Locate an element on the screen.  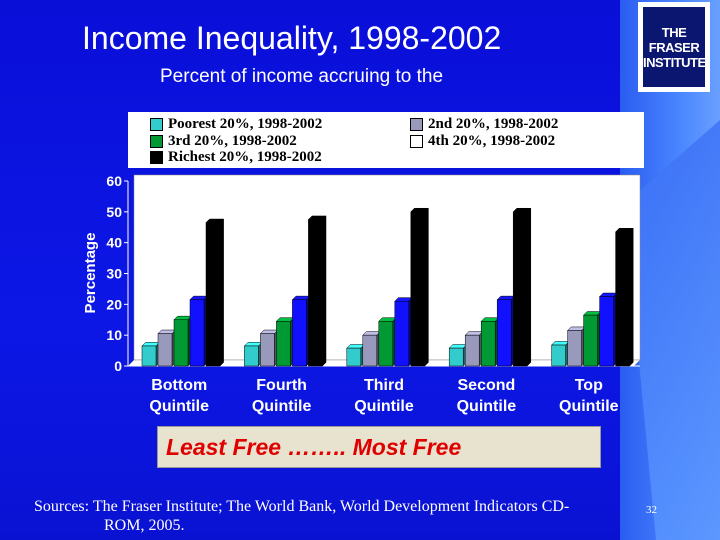
y-axis-label: Percentage is located at coordinates (90, 273).